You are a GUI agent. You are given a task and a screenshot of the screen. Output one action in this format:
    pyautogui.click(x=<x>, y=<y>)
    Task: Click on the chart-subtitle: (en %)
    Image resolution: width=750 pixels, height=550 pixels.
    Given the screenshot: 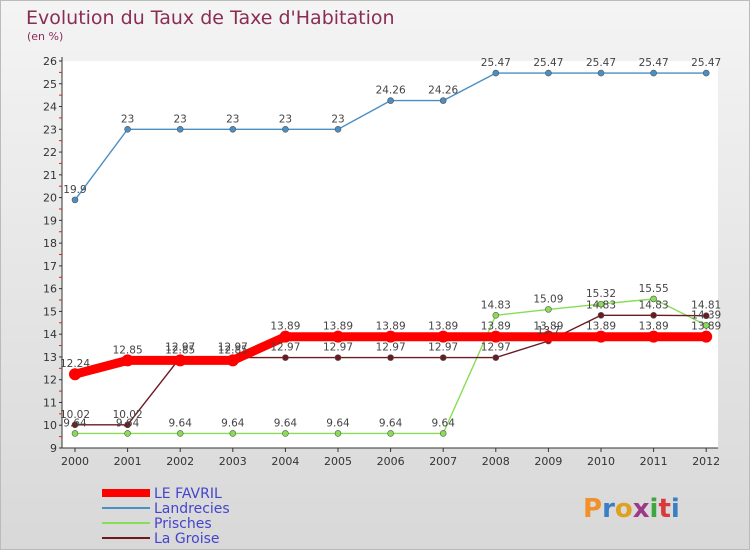 What is the action you would take?
    pyautogui.click(x=45, y=36)
    